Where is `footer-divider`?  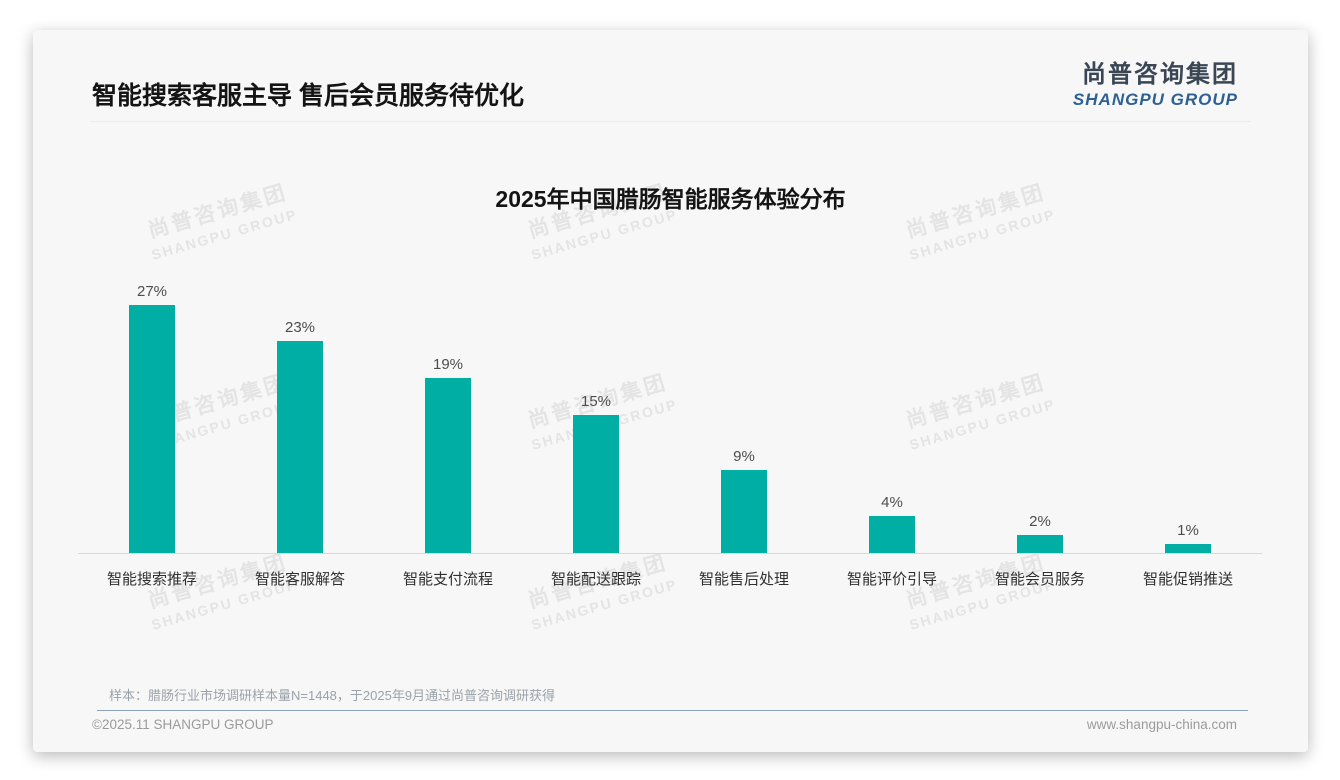 footer-divider is located at coordinates (672, 710).